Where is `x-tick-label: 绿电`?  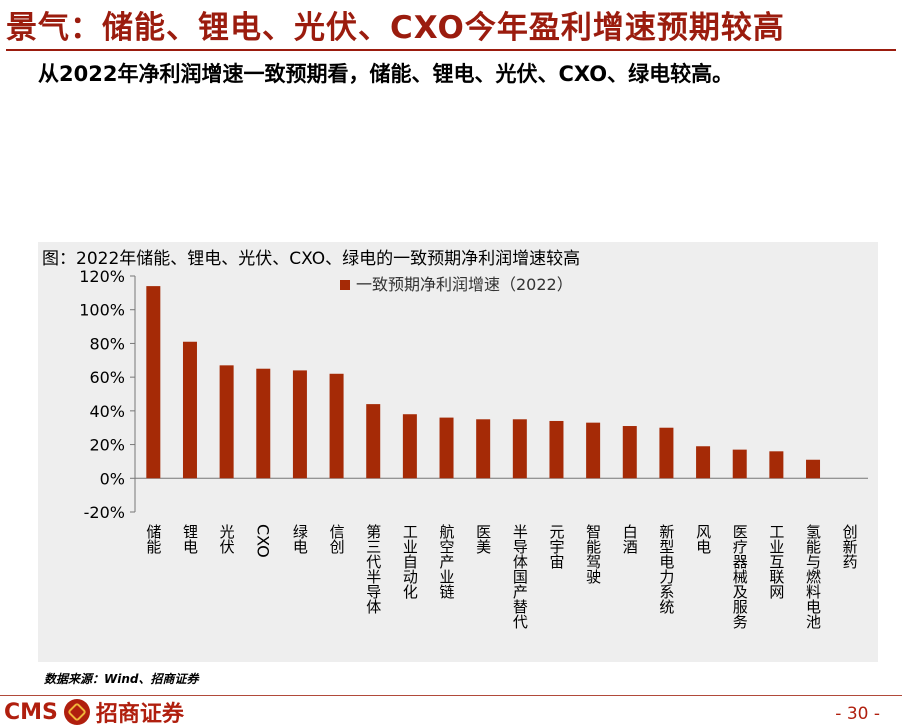 x-tick-label: 绿电 is located at coordinates (300, 539).